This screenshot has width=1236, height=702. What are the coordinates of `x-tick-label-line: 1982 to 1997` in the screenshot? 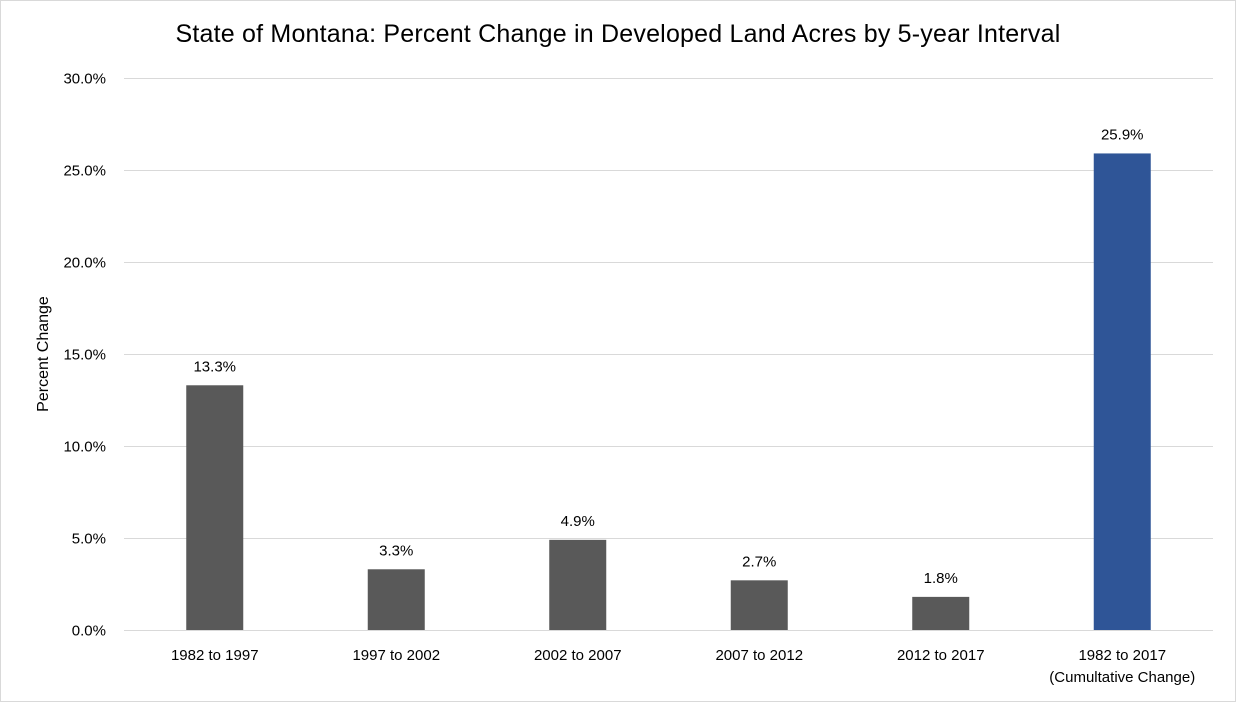 It's located at (215, 655).